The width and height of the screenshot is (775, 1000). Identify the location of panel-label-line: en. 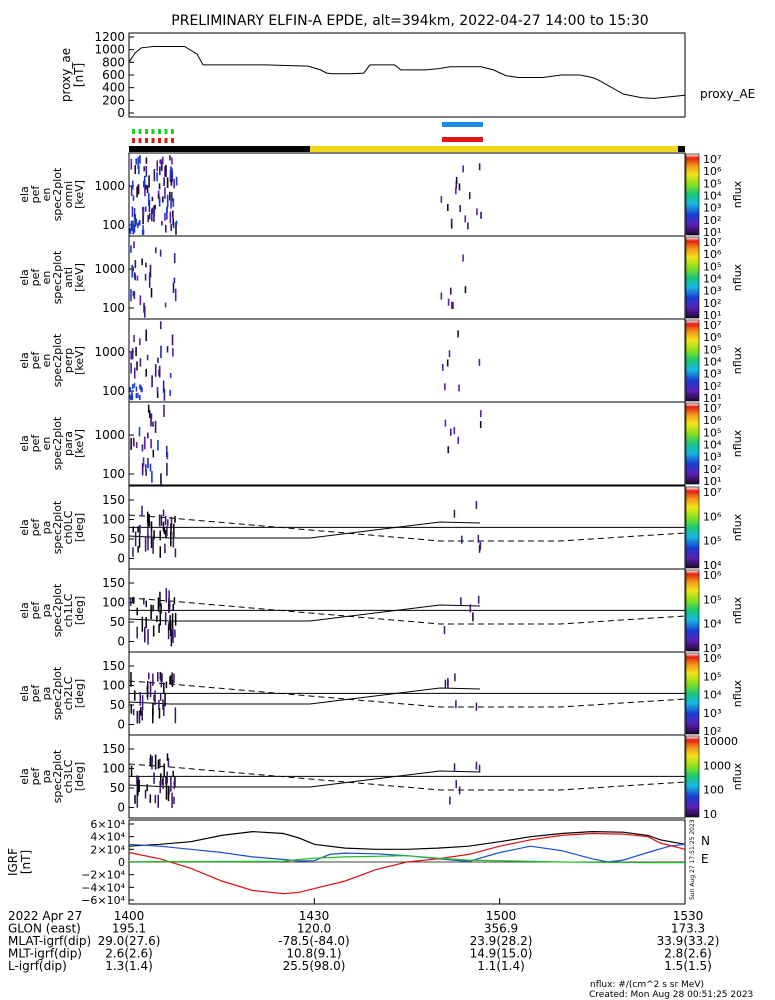
(46, 195).